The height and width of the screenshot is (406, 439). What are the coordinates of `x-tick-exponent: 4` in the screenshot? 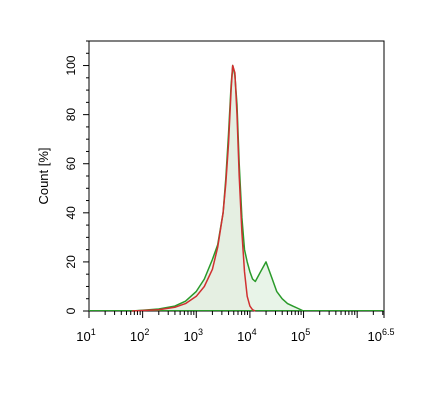 It's located at (254, 332).